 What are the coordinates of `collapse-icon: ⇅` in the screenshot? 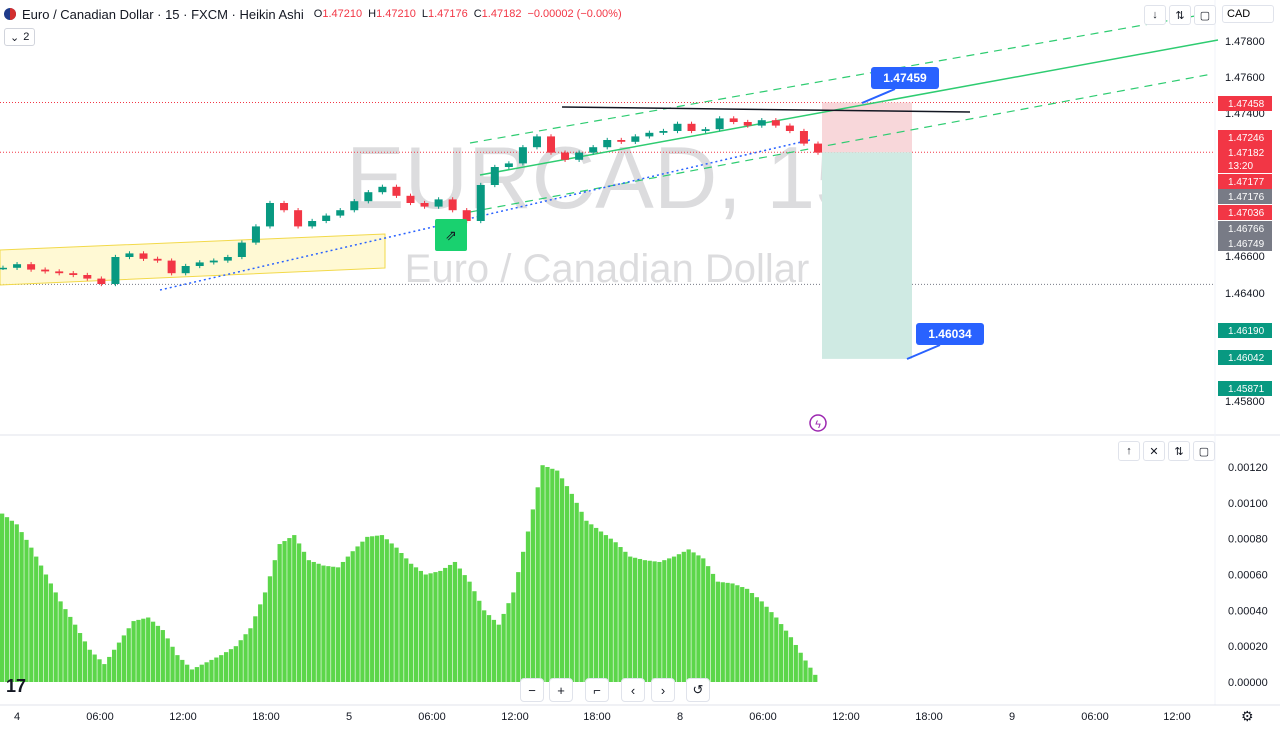 It's located at (1180, 15).